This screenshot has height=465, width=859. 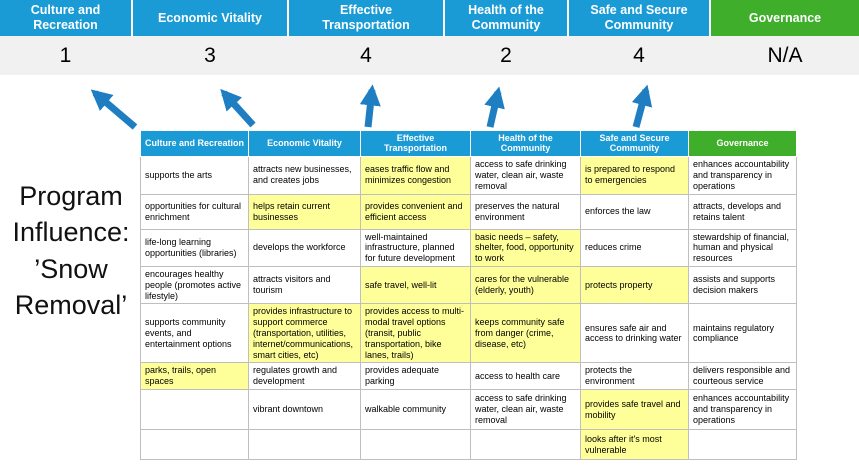 I want to click on matrix-header-2: Effective Transportation, so click(x=415, y=143).